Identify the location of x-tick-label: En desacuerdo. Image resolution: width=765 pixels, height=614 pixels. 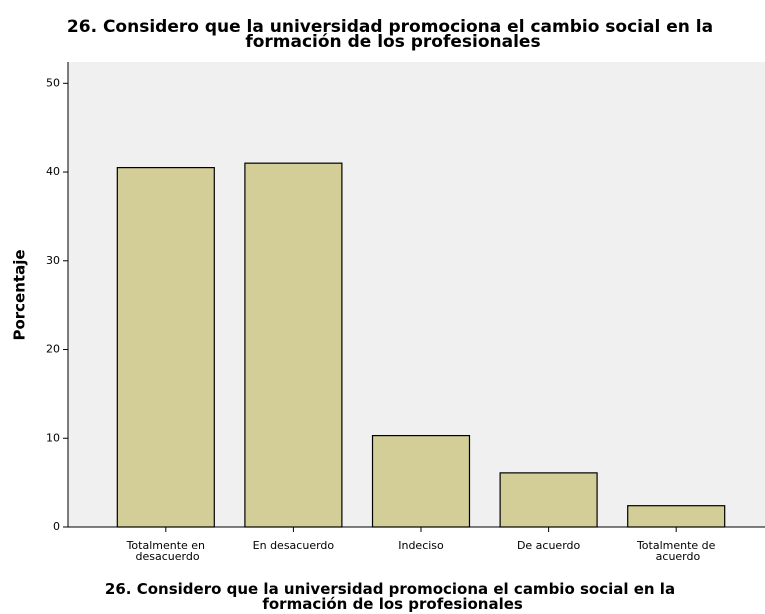
(294, 545).